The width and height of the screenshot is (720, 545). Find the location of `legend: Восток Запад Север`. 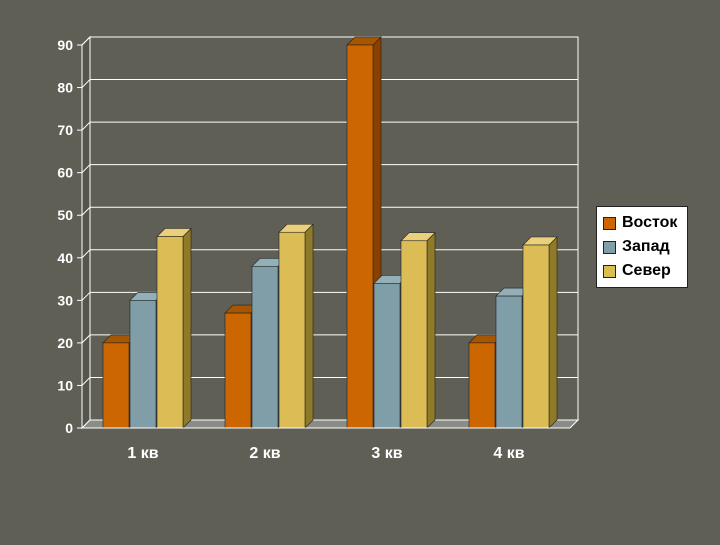

legend: Восток Запад Север is located at coordinates (642, 247).